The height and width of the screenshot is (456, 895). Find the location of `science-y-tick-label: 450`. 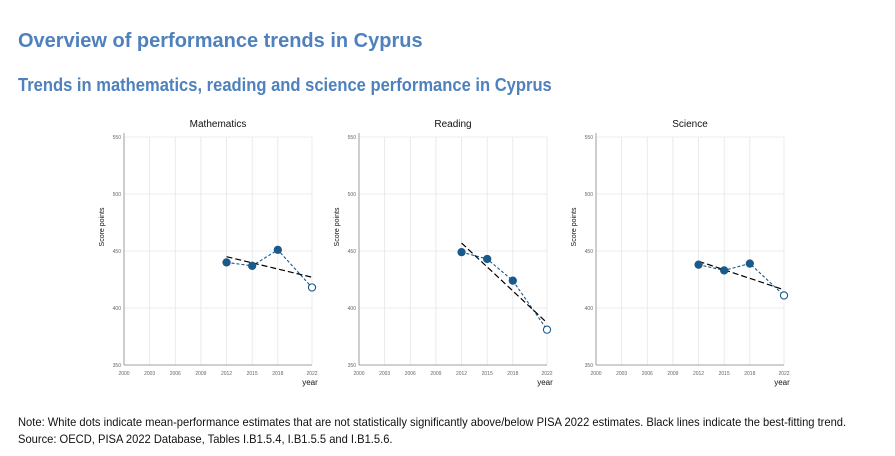

science-y-tick-label: 450 is located at coordinates (589, 252).